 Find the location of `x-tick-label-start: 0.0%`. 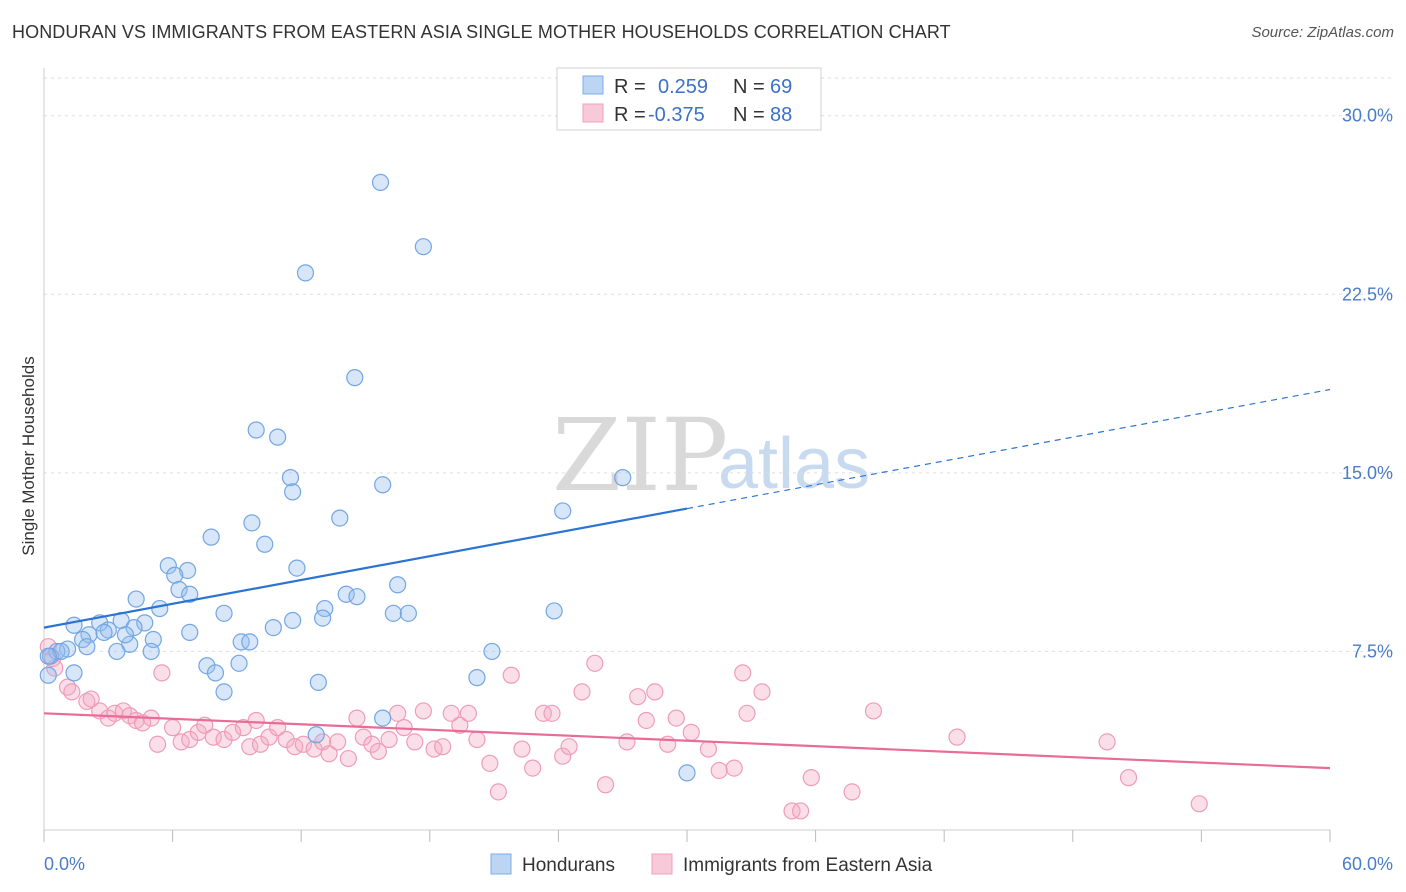

x-tick-label-start: 0.0% is located at coordinates (64, 864).